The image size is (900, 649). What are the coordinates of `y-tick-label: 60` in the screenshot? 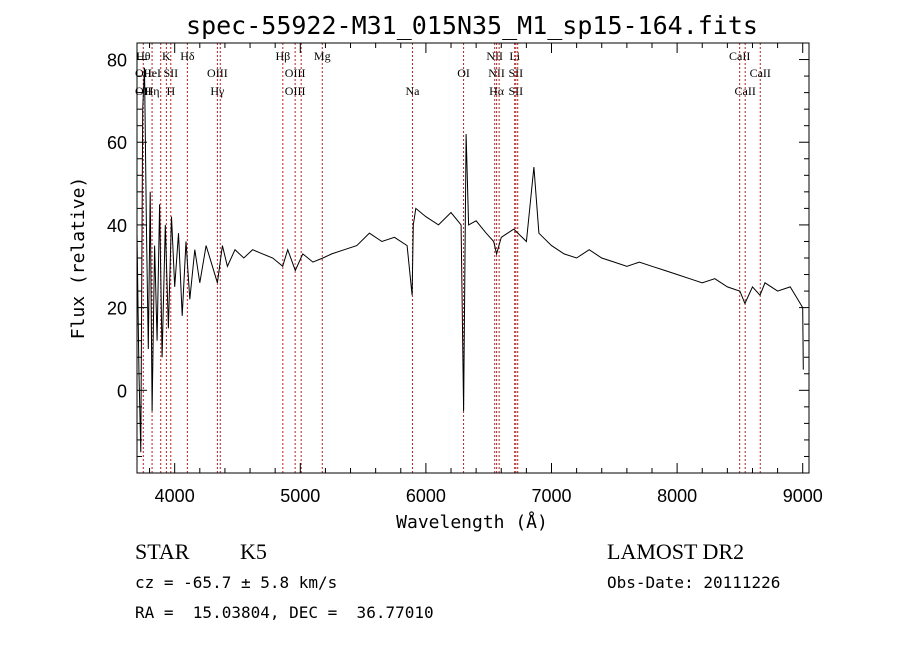 It's located at (117, 143).